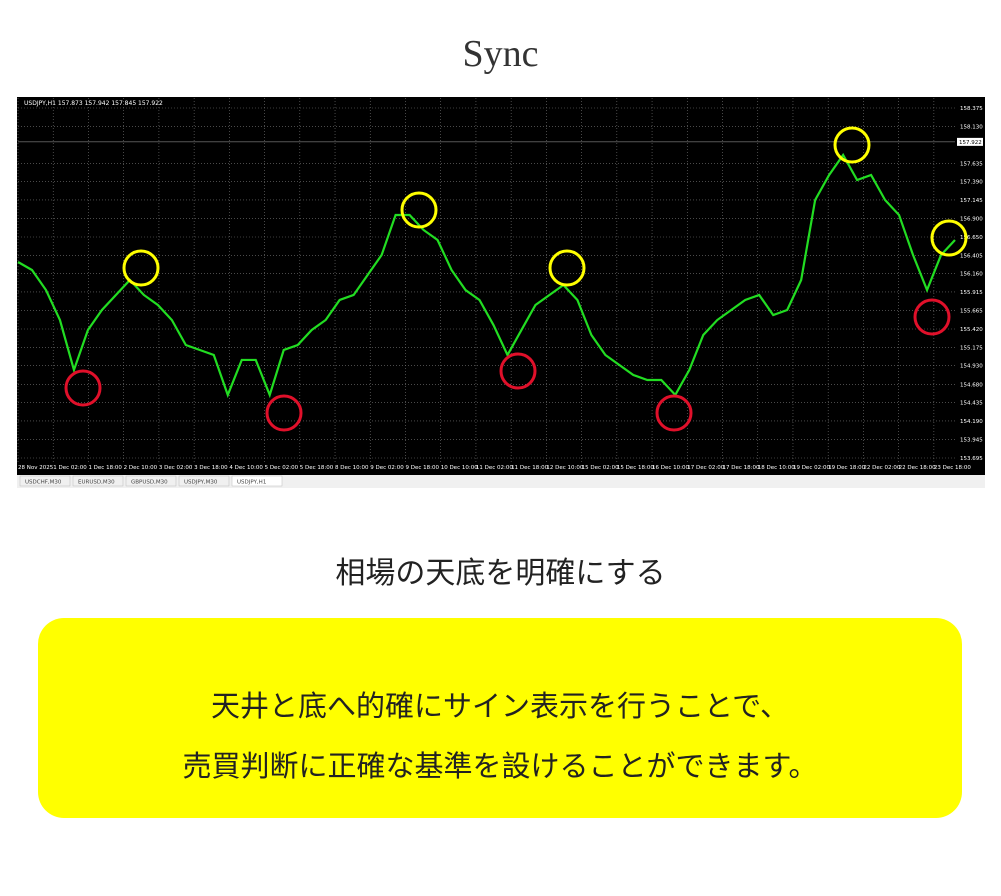 The height and width of the screenshot is (896, 1001). Describe the element at coordinates (971, 440) in the screenshot. I see `y-tick-label: 153.945` at that location.